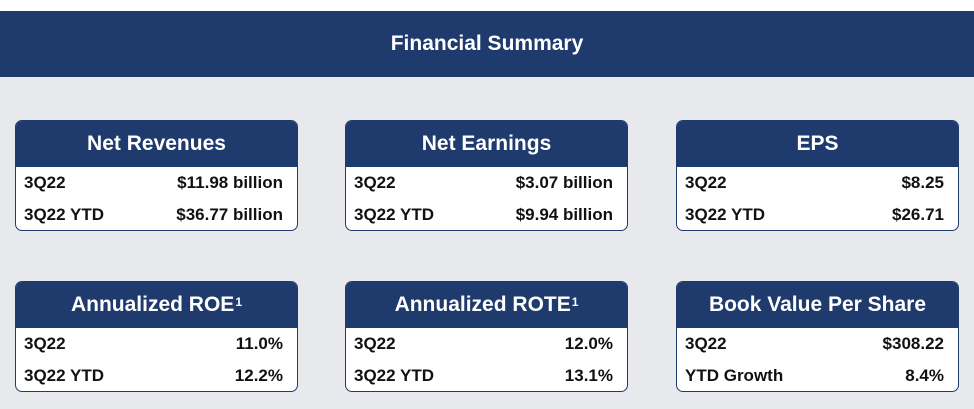 The height and width of the screenshot is (409, 974). I want to click on card-title: Net Revenues, so click(156, 144).